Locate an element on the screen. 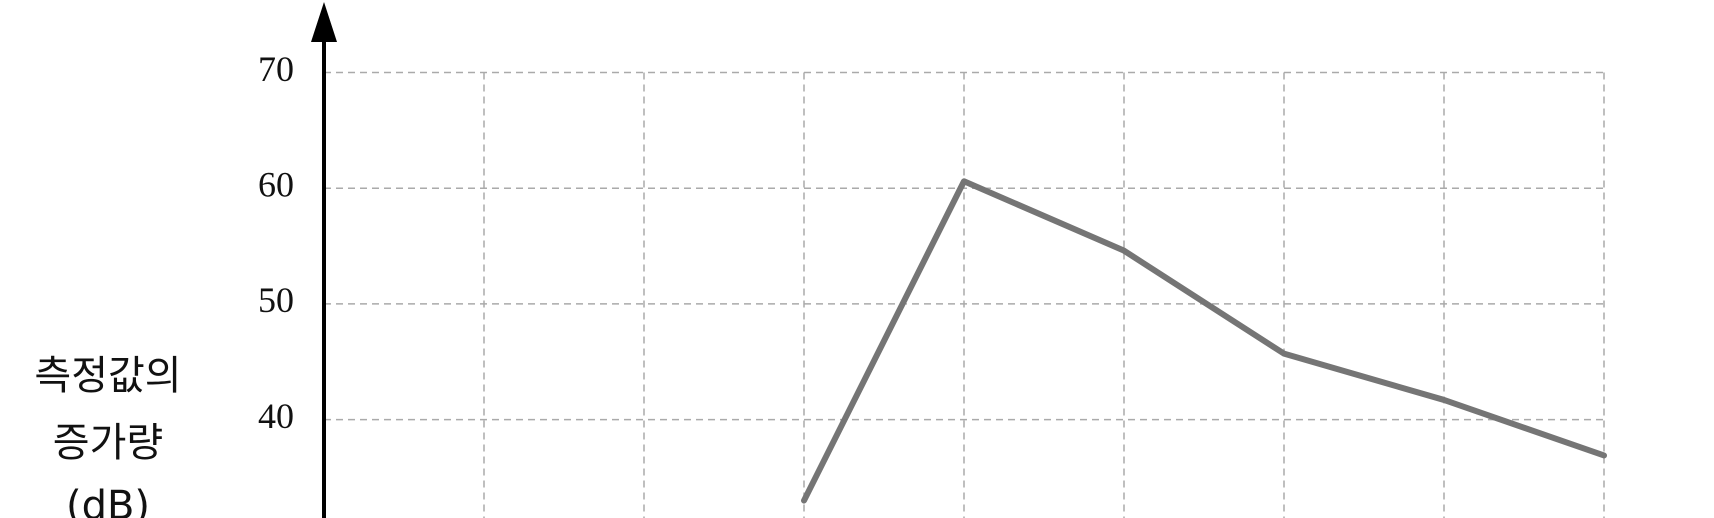 The image size is (1714, 518). y-axis-label: 증가량 is located at coordinates (108, 443).